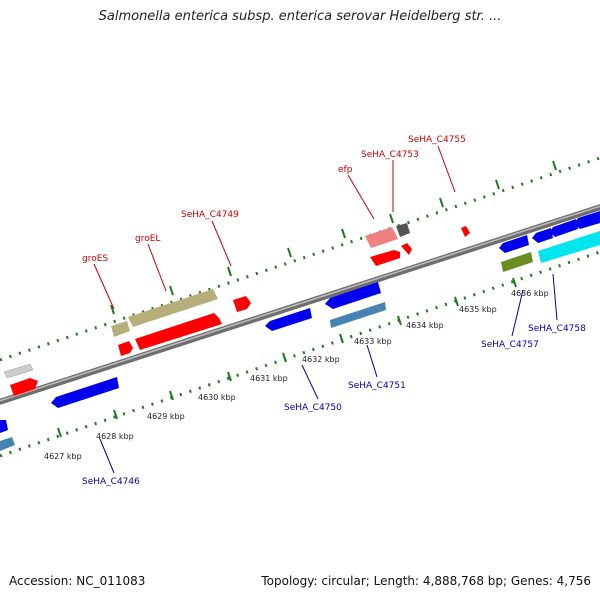 The image size is (600, 600). What do you see at coordinates (510, 345) in the screenshot?
I see `gene-label: SeHA_C4757` at bounding box center [510, 345].